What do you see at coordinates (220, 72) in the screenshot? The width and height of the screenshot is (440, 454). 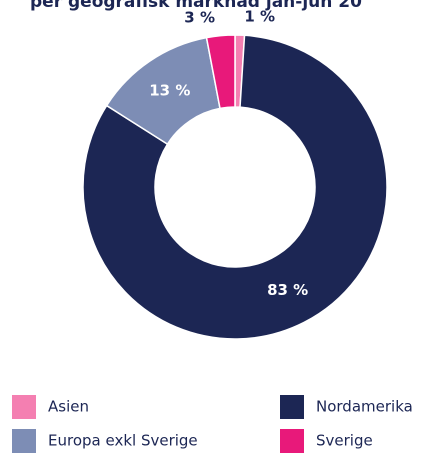 I see `slice` at bounding box center [220, 72].